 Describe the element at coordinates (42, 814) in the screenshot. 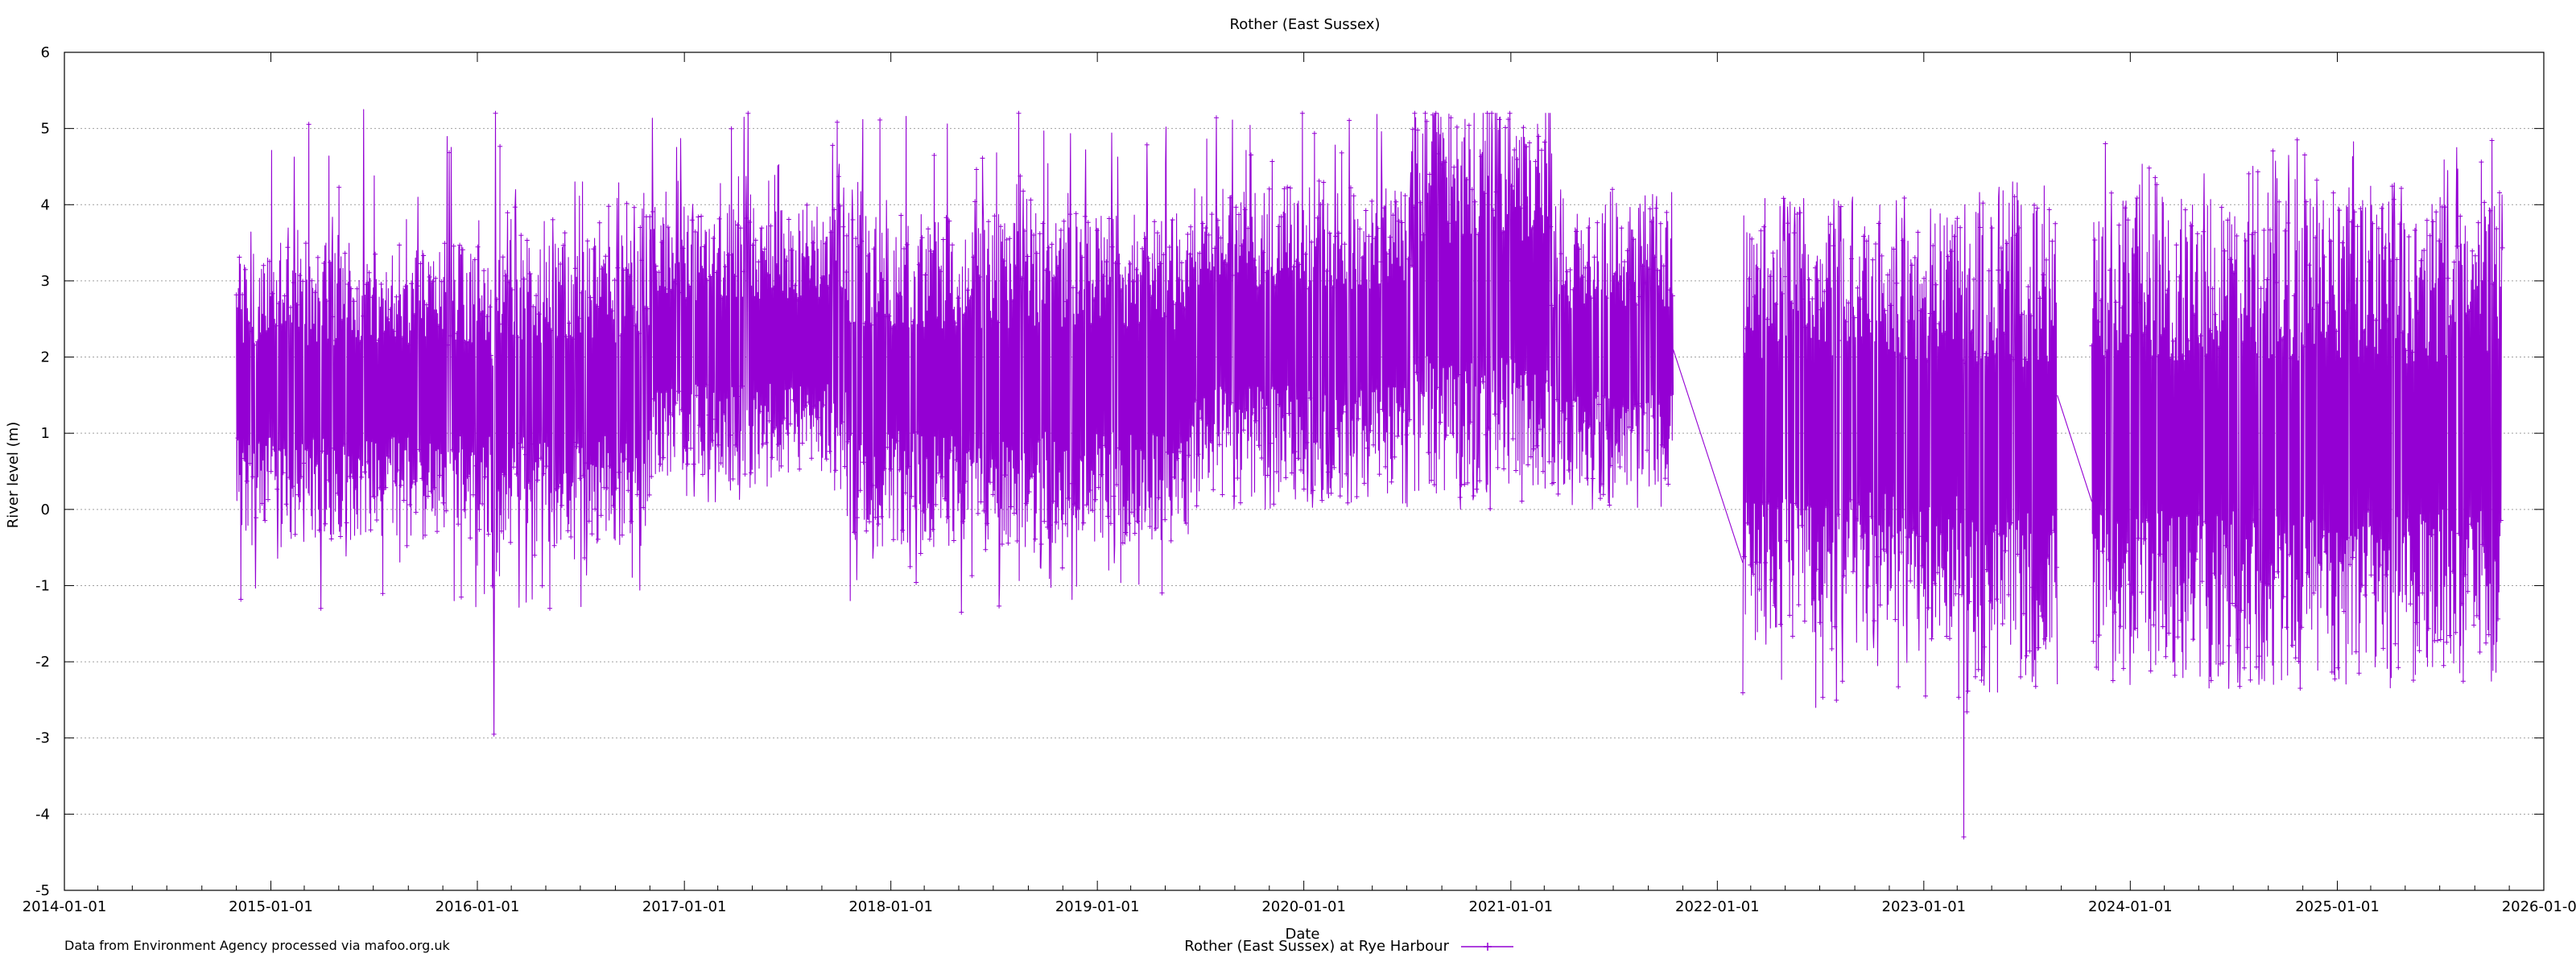

I see `y-tick-label: -4` at that location.